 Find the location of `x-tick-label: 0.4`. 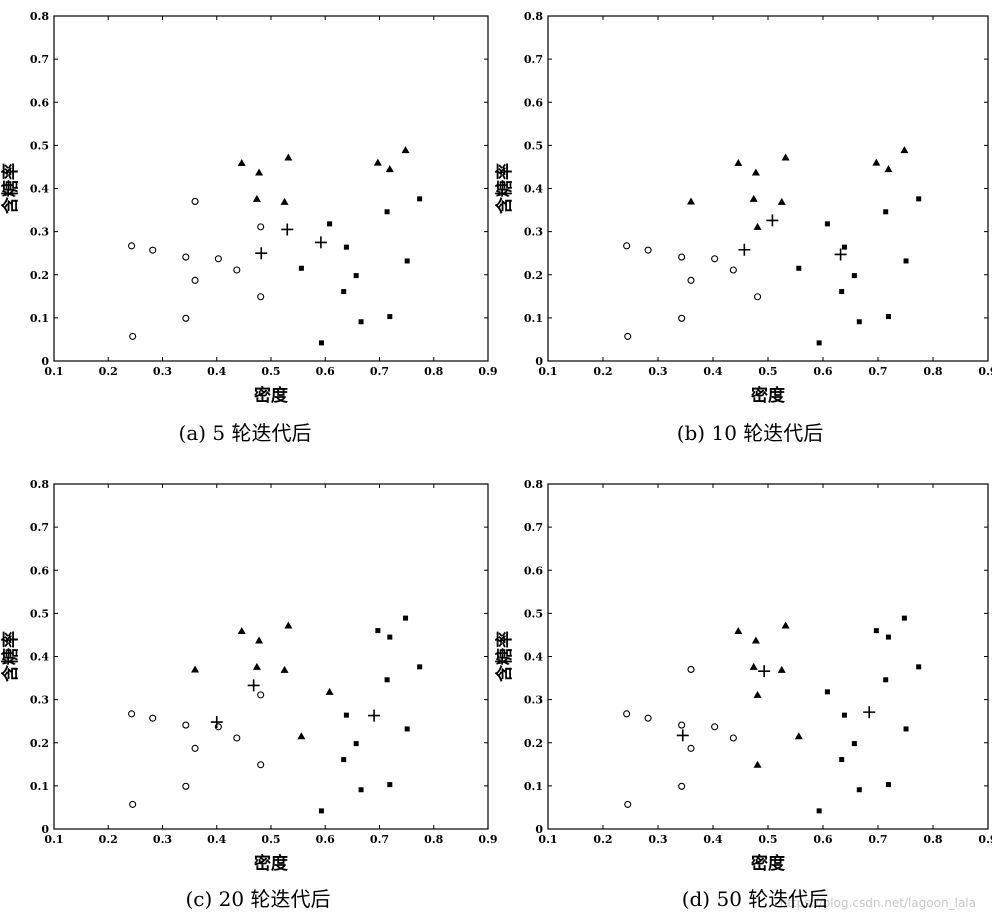

x-tick-label: 0.4 is located at coordinates (712, 371).